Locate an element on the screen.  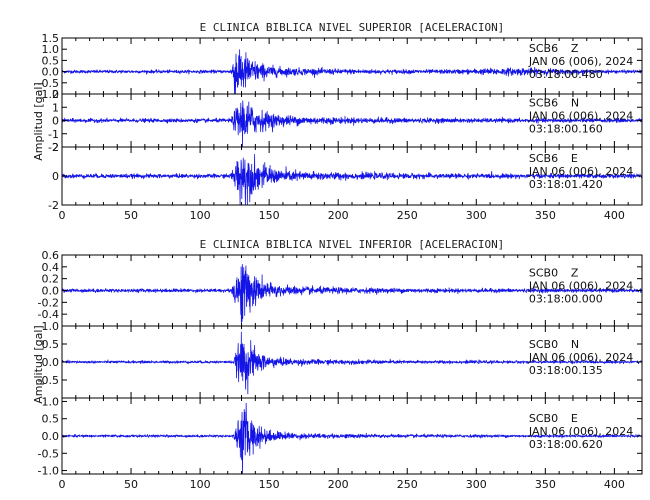
record-time: 03:18:00.160 is located at coordinates (566, 129).